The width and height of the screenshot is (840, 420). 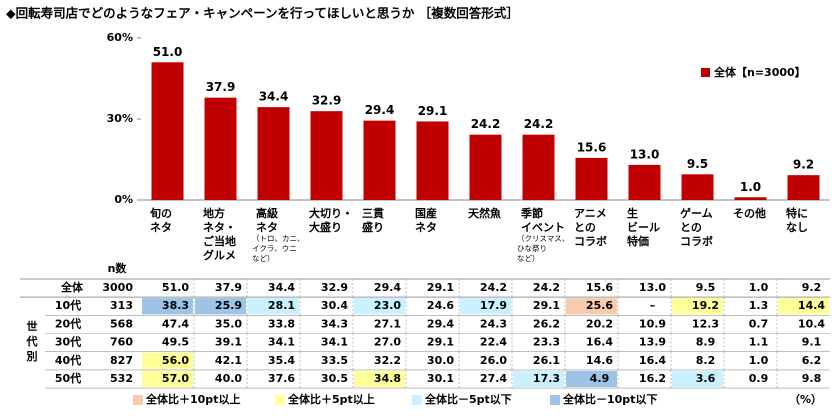 What do you see at coordinates (120, 118) in the screenshot?
I see `y-tick-label: 30%` at bounding box center [120, 118].